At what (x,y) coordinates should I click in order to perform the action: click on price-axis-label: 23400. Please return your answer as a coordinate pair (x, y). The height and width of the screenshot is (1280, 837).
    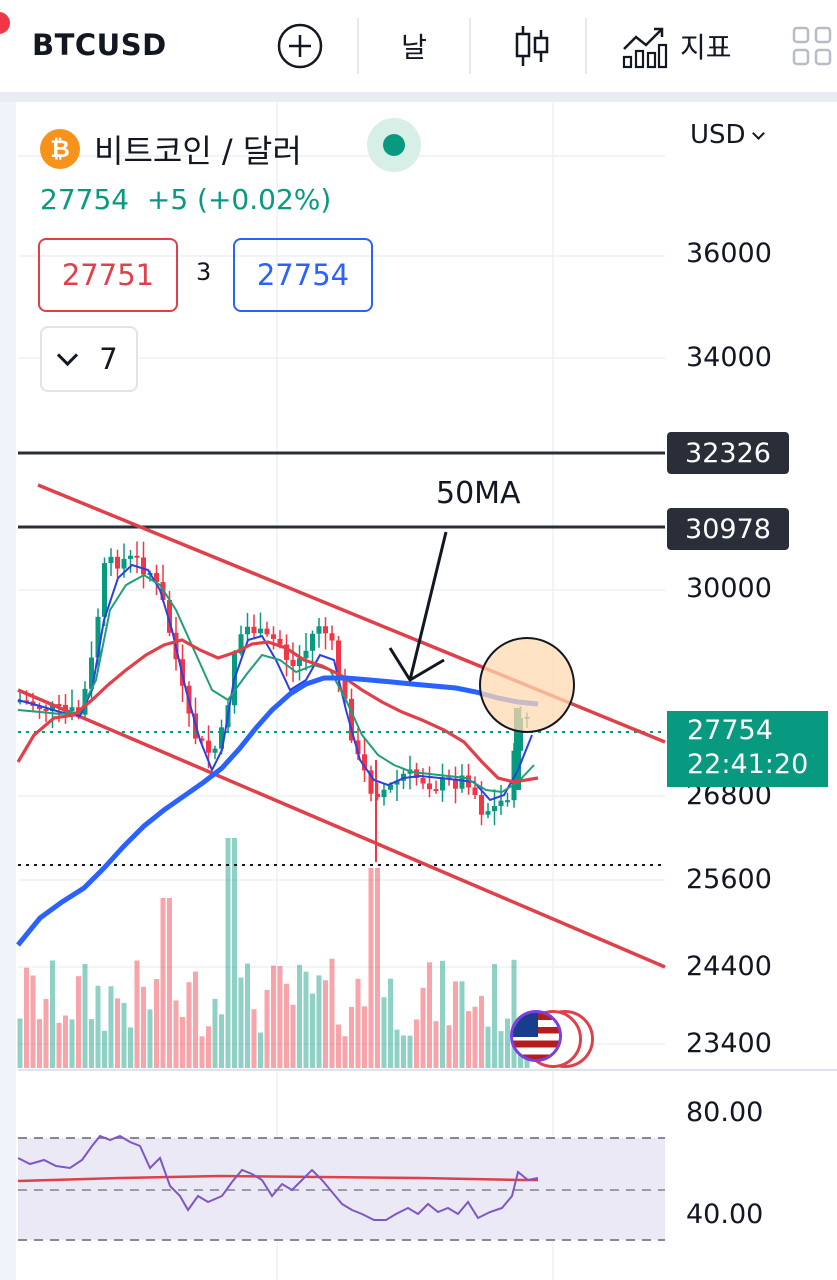
    Looking at the image, I should click on (729, 1043).